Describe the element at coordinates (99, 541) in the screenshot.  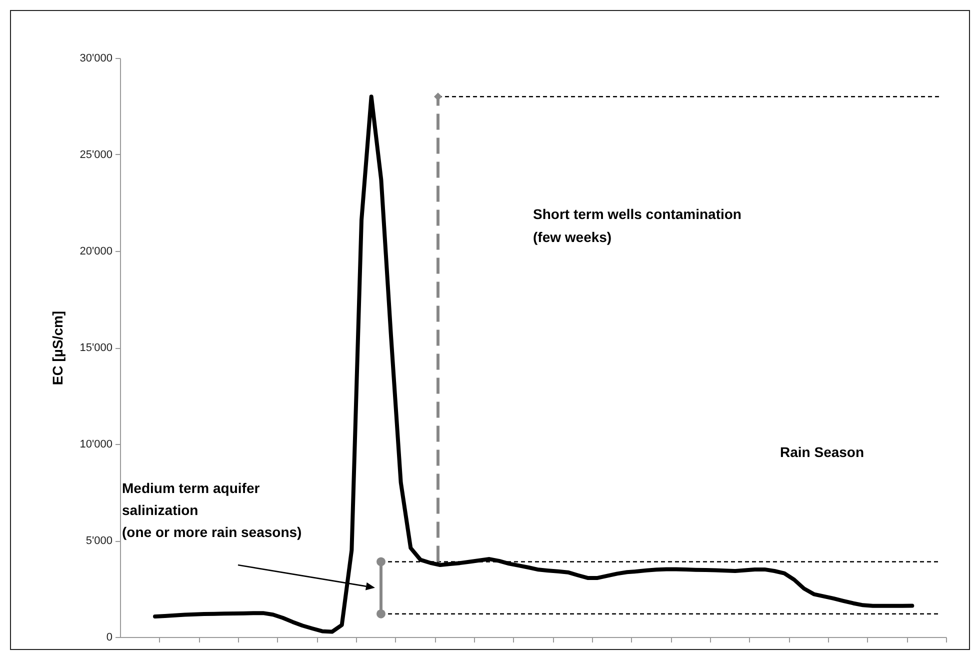
I see `y-tick-label: 5'000` at that location.